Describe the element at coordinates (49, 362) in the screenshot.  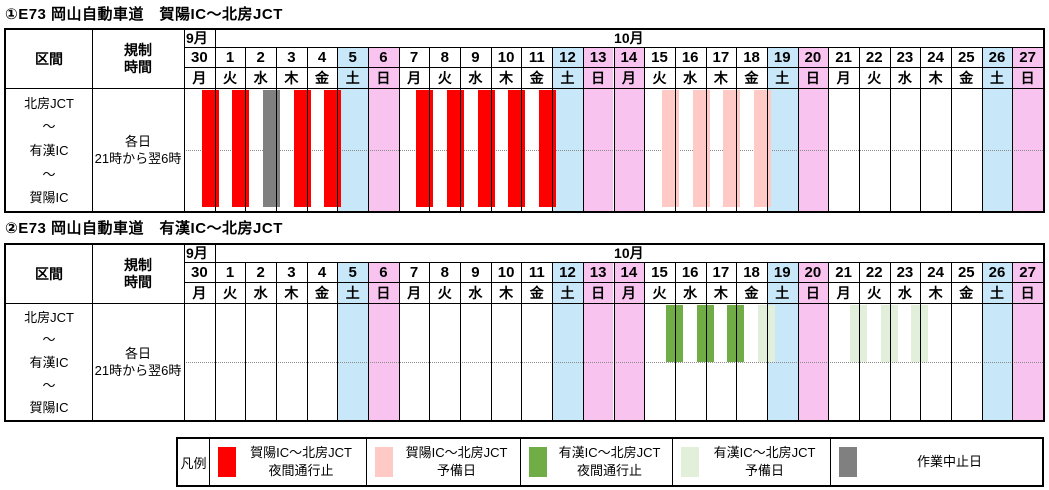
I see `section-line: 有漢IC` at that location.